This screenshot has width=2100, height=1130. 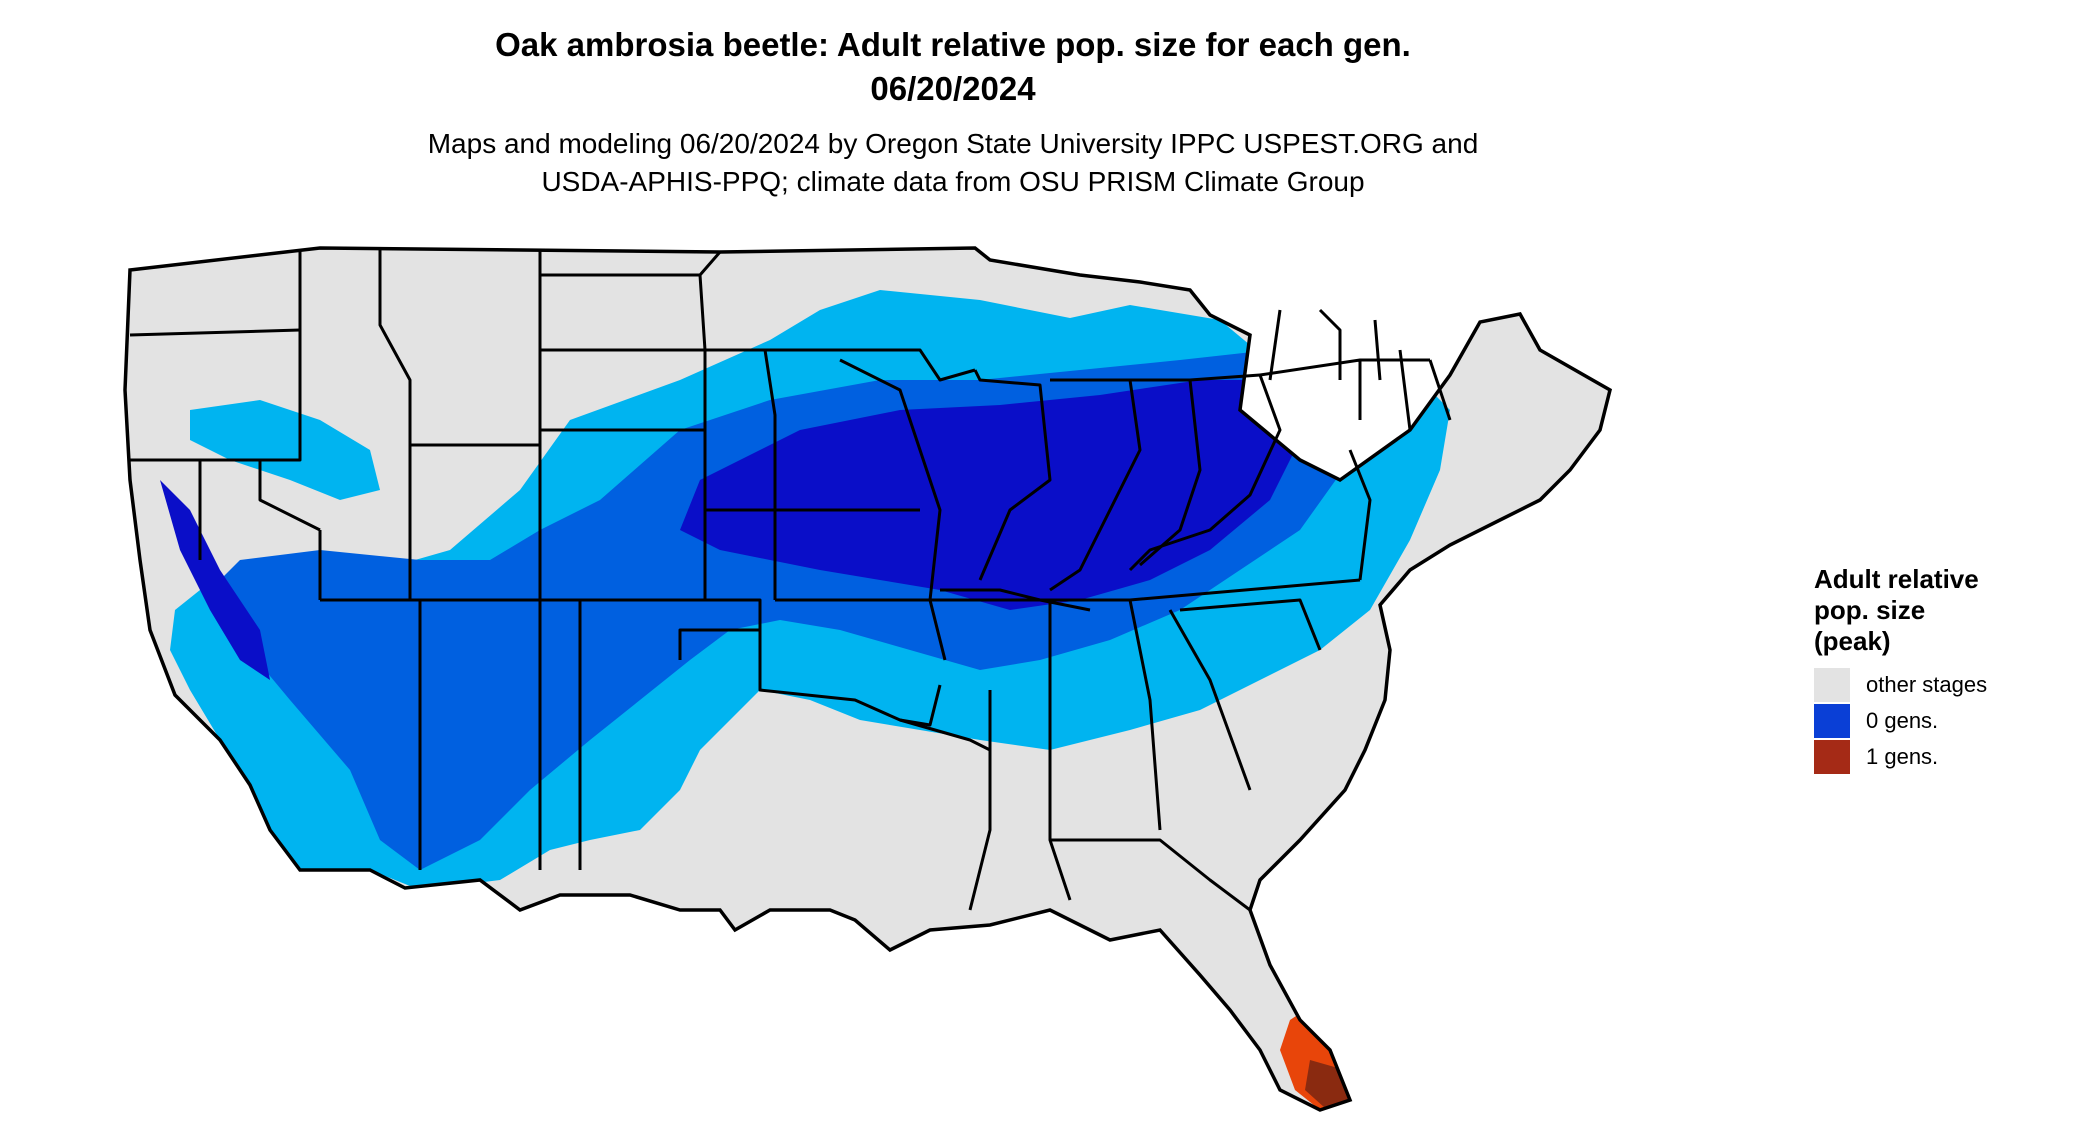 What do you see at coordinates (861, 1017) in the screenshot?
I see `texas-dark-red` at bounding box center [861, 1017].